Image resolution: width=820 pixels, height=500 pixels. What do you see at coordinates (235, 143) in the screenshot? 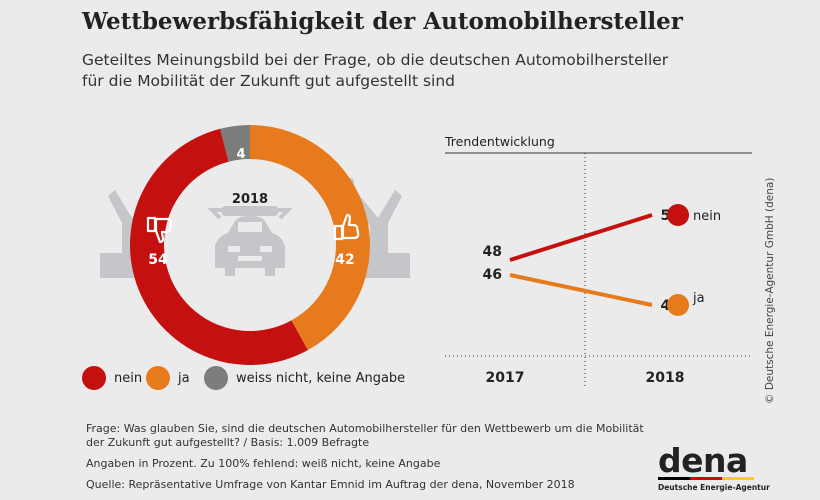
I see `donut-slice-weiss-nicht` at bounding box center [235, 143].